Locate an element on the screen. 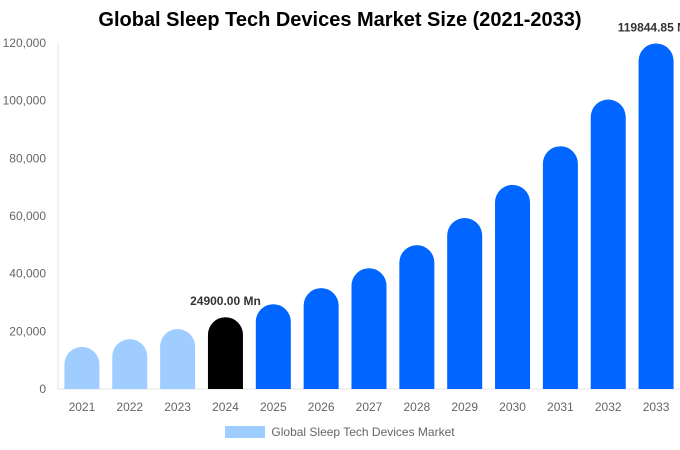 This screenshot has width=680, height=450. bar-2024 is located at coordinates (225, 353).